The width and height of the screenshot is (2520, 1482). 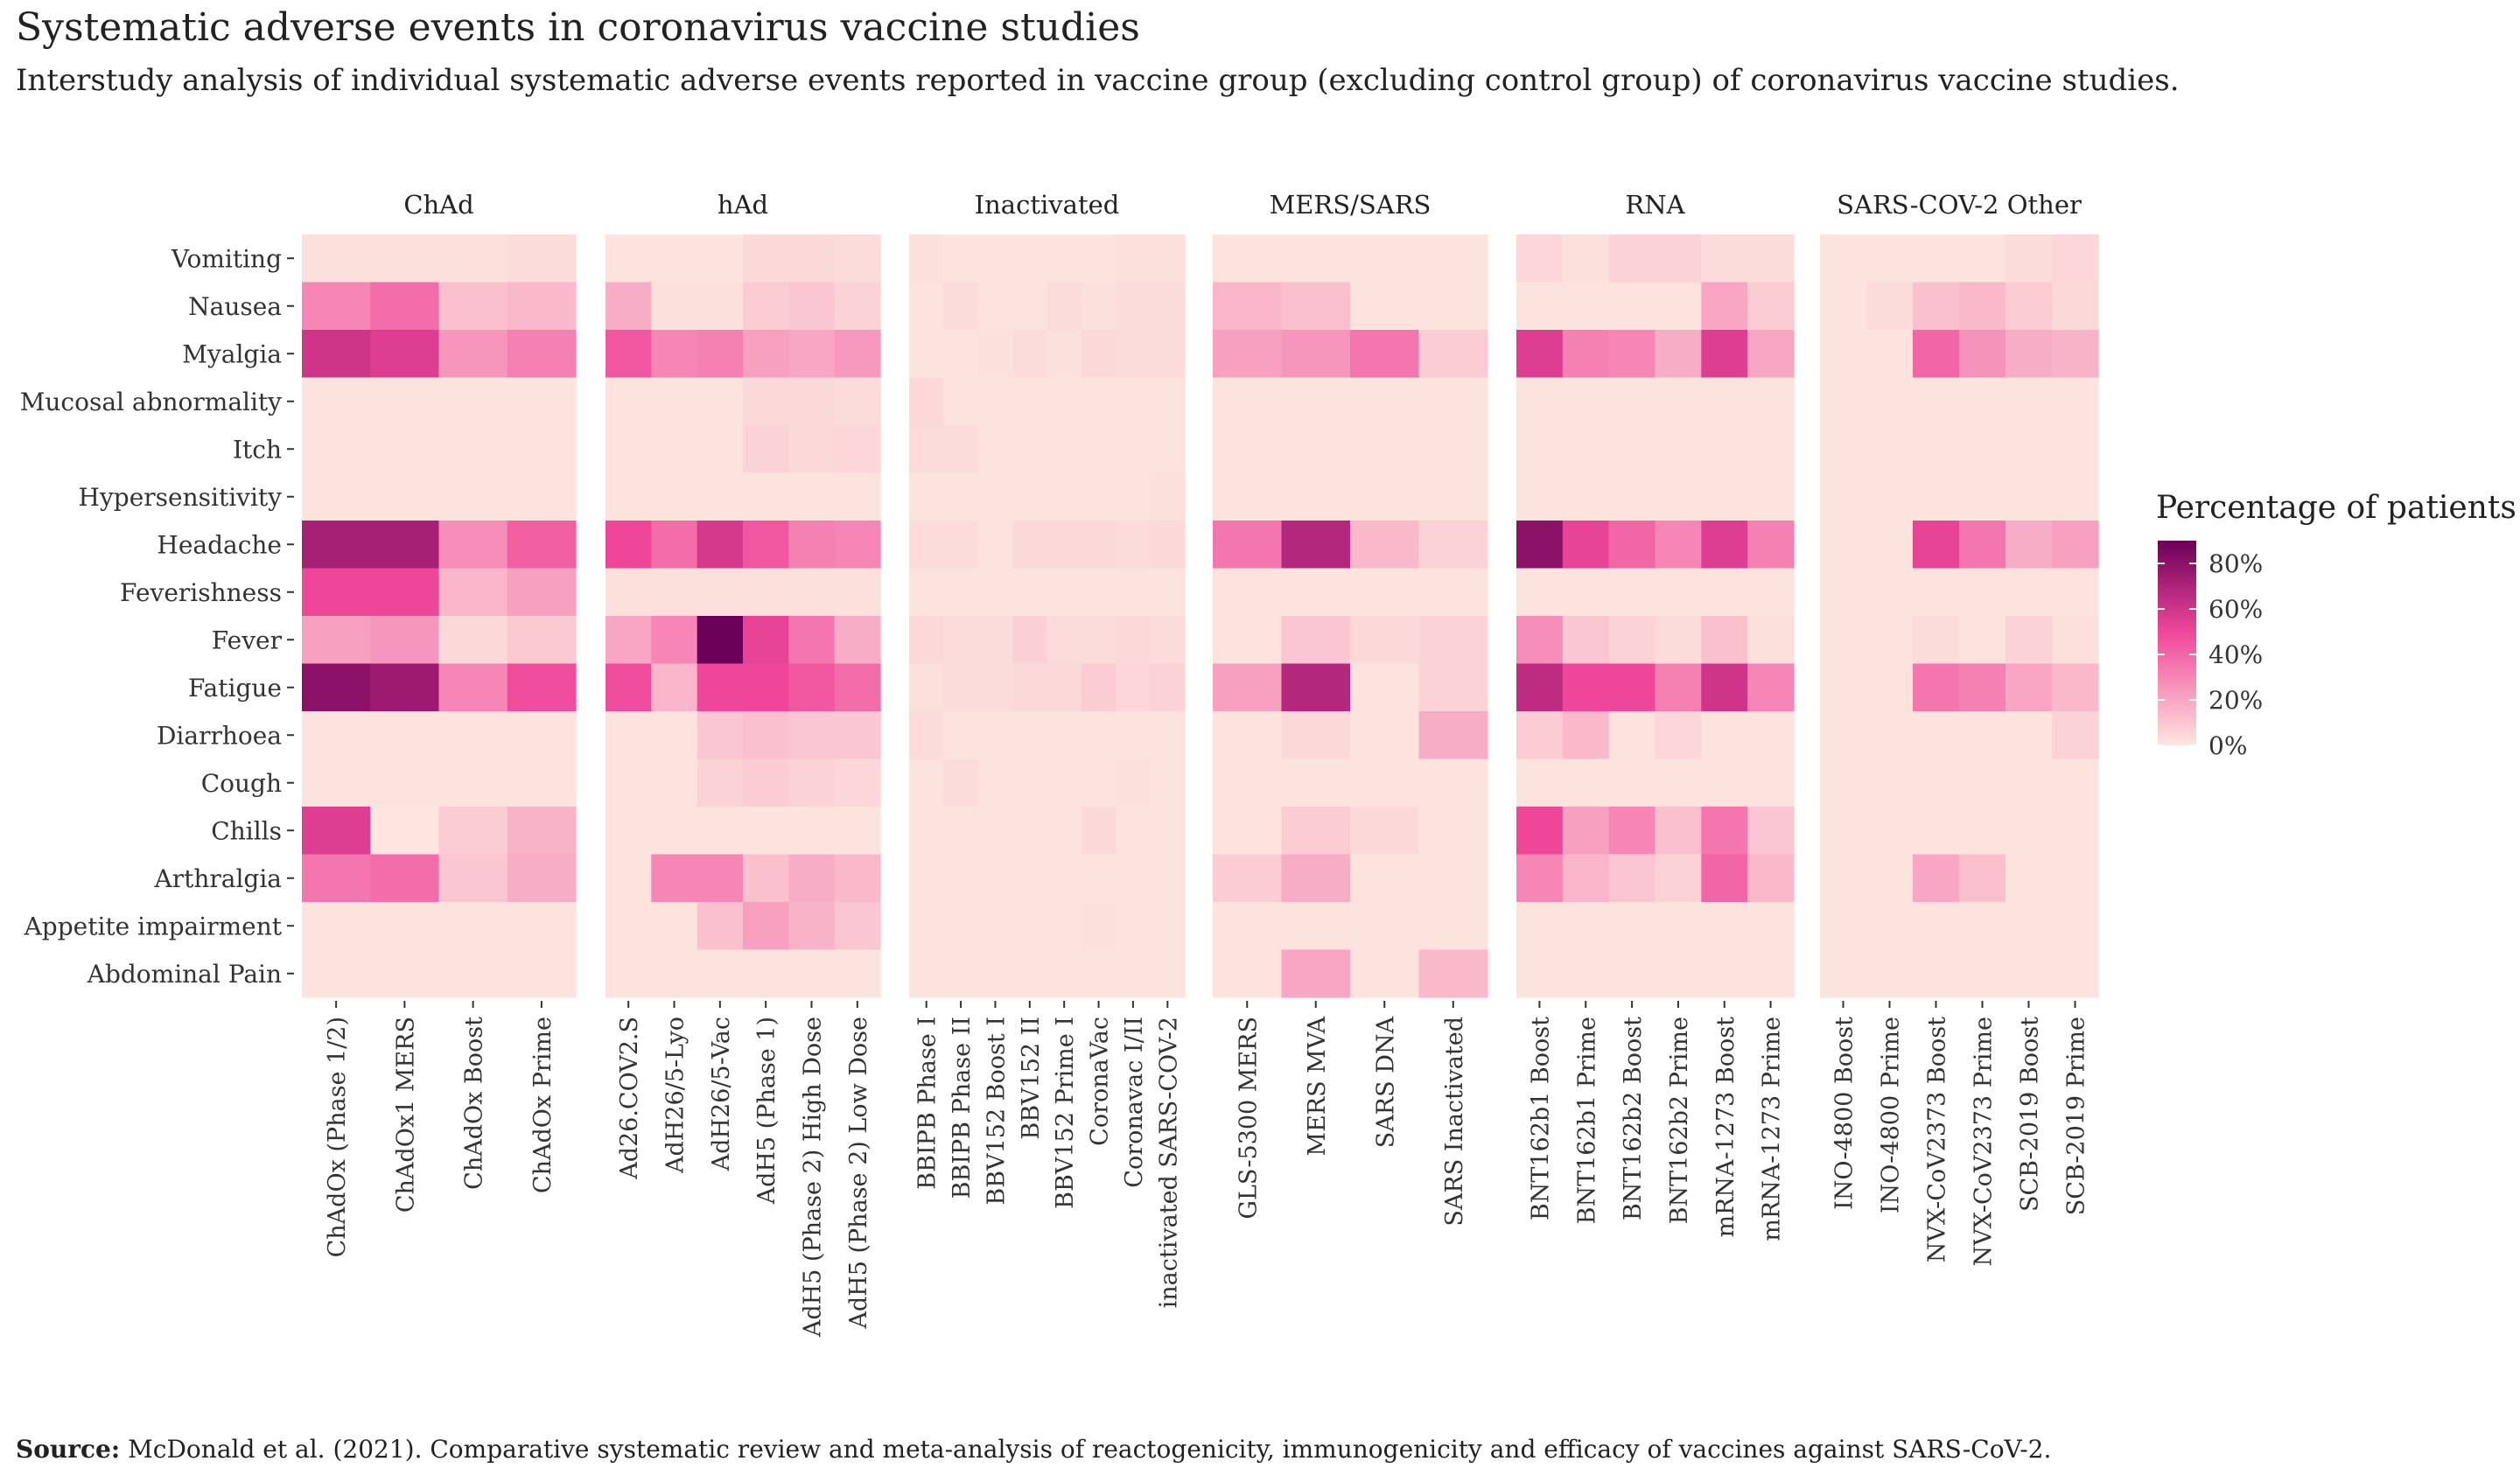 I want to click on column-label: BNT162b2 Boost, so click(x=1633, y=1118).